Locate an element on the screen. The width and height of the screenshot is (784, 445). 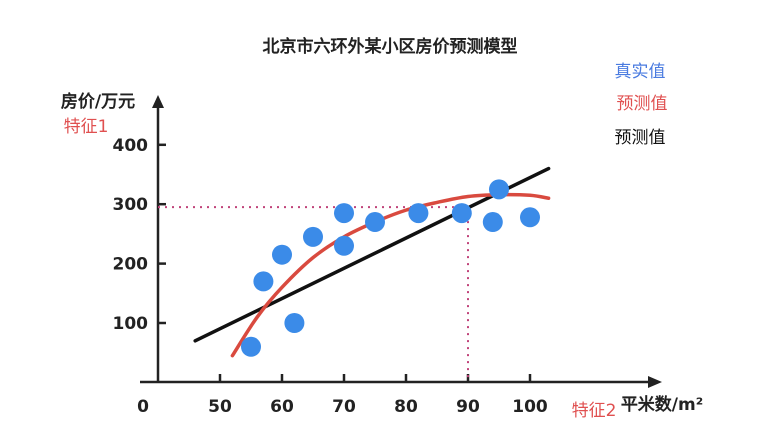
feature1-annotation: 特征1 is located at coordinates (86, 127).